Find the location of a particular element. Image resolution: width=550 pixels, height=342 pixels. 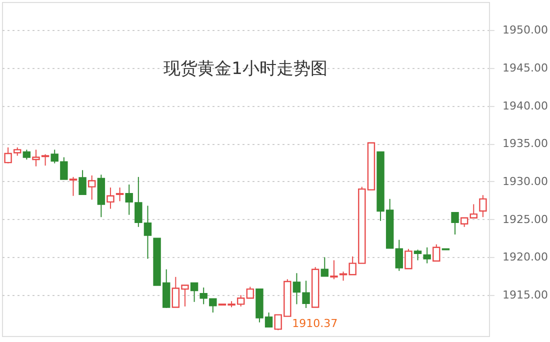

y-tick-label: 1925.00 is located at coordinates (525, 219).